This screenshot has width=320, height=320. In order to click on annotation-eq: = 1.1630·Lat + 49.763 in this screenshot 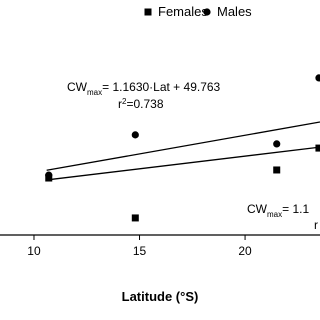, I will do `click(161, 87)`.